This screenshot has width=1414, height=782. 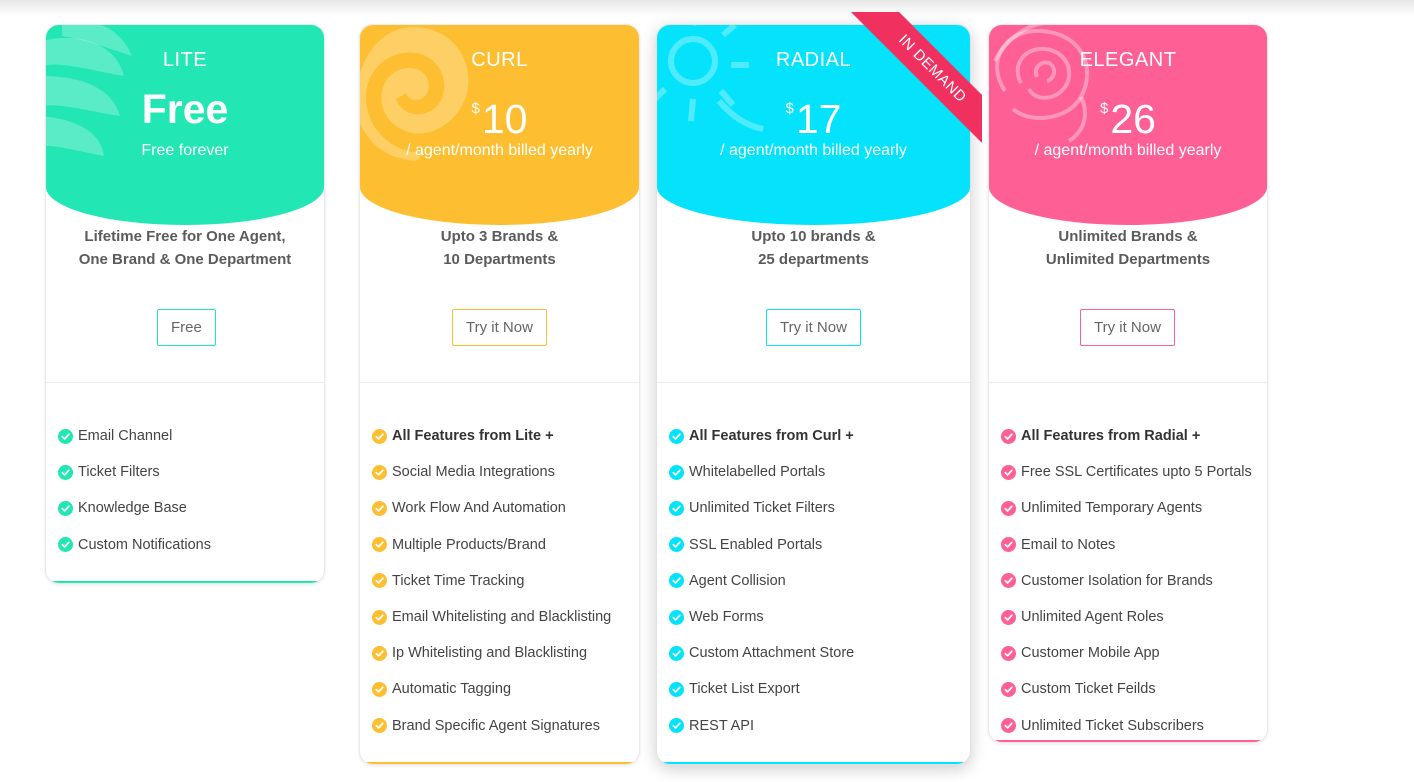 What do you see at coordinates (761, 436) in the screenshot?
I see `feature-item: All Features from Curl +` at bounding box center [761, 436].